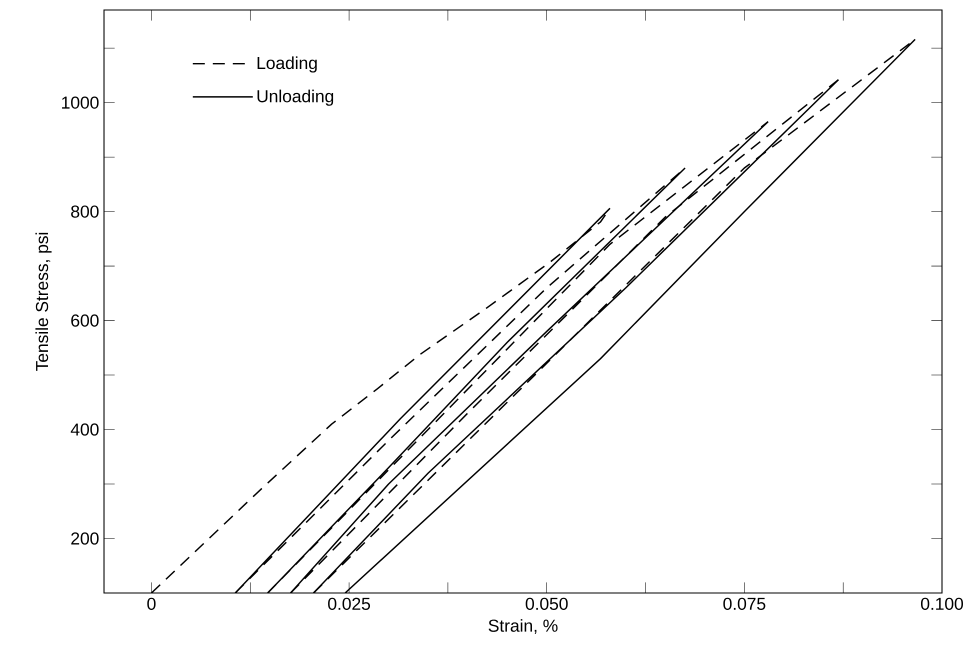  What do you see at coordinates (151, 604) in the screenshot?
I see `x-tick-label: 0` at bounding box center [151, 604].